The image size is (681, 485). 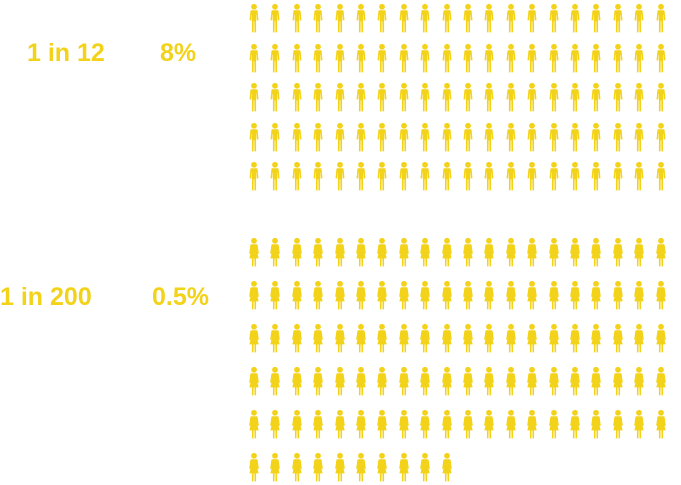 I want to click on stat-percent-women: 0.5%, so click(x=180, y=297).